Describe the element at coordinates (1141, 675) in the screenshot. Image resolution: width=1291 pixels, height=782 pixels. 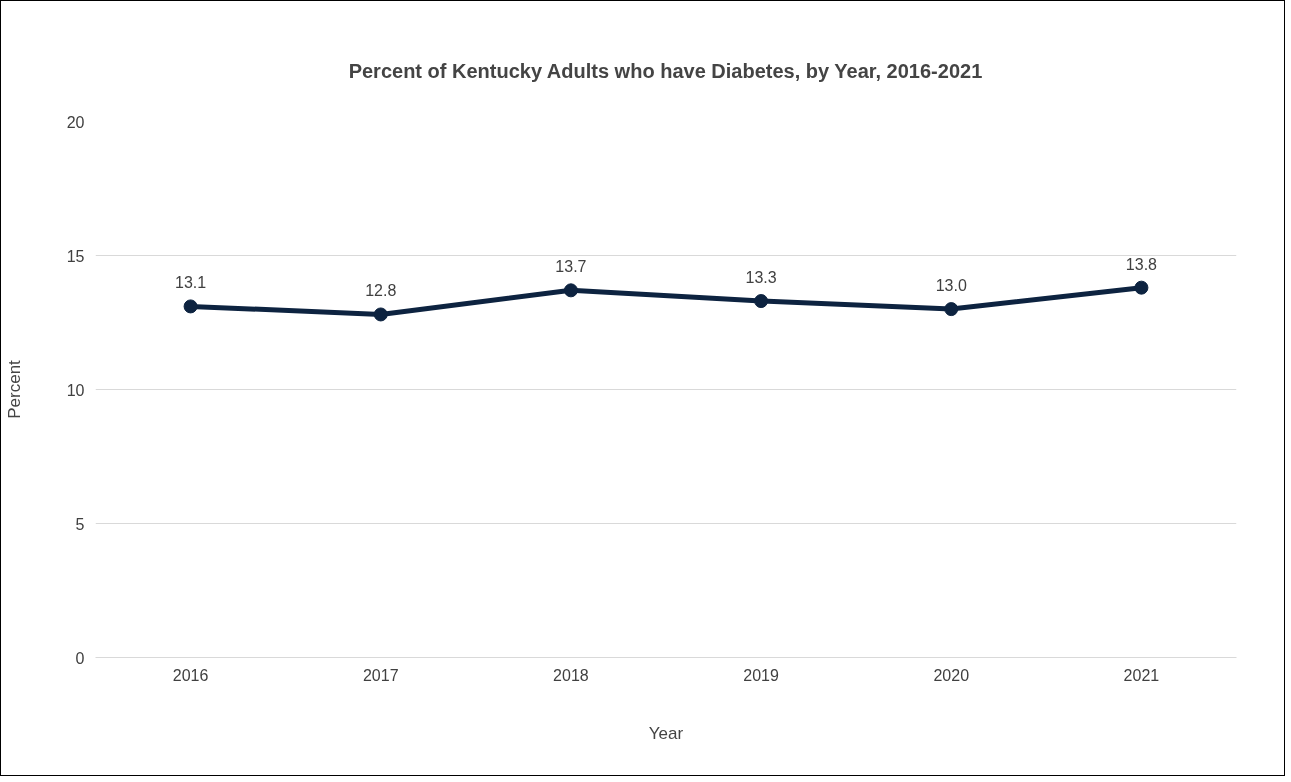
I see `x-tick-label: 2021` at that location.